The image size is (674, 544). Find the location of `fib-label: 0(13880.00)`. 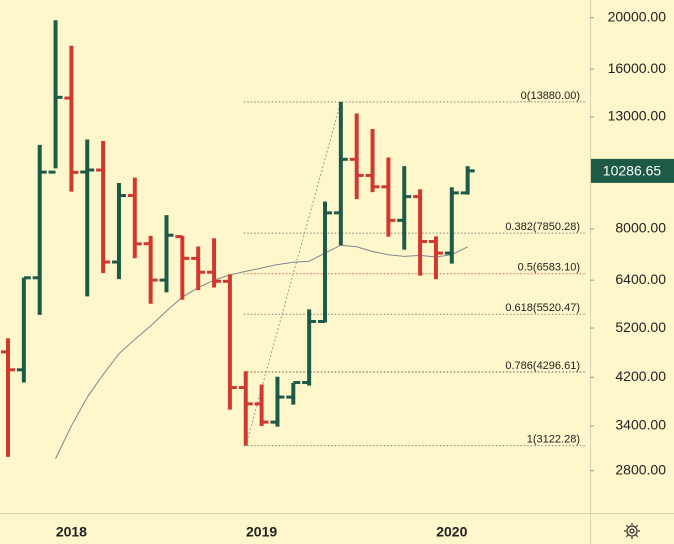

fib-label: 0(13880.00) is located at coordinates (550, 96).